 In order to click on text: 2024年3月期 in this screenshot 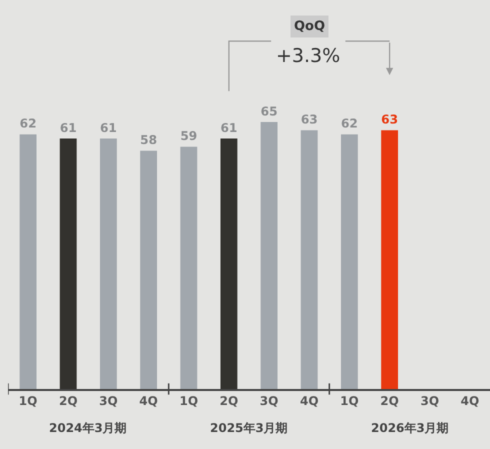, I will do `click(88, 428)`.